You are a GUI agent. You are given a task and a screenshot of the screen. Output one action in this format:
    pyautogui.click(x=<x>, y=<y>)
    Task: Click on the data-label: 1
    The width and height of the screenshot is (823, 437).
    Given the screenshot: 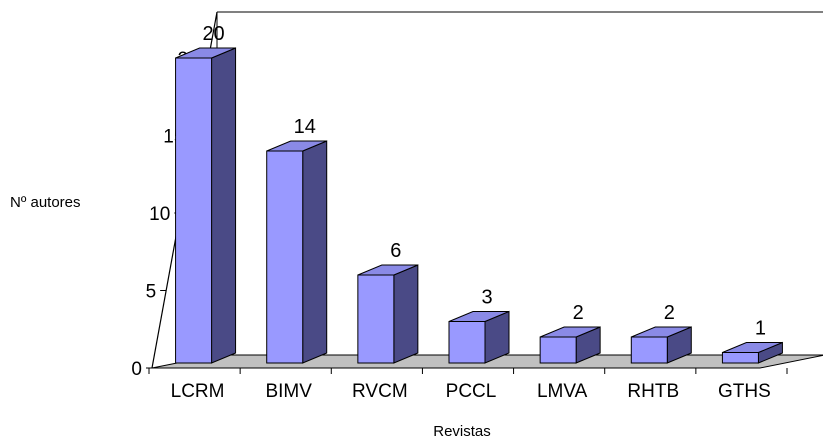 What is the action you would take?
    pyautogui.click(x=760, y=329)
    